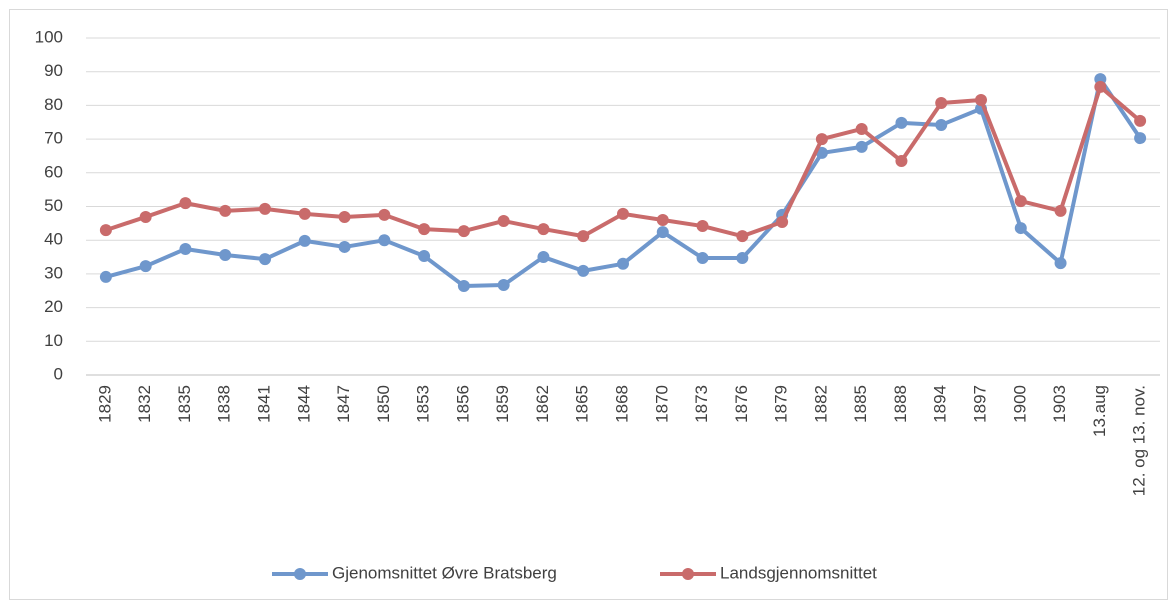  Describe the element at coordinates (53, 70) in the screenshot. I see `y-tick-label: 90` at that location.